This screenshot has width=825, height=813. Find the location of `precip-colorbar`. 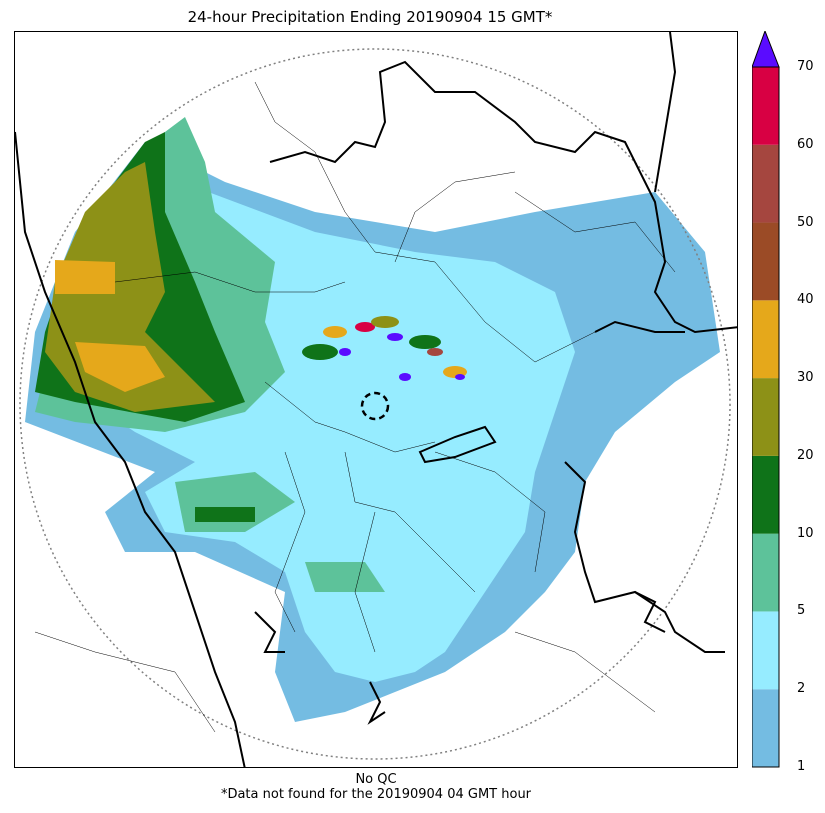

precip-colorbar is located at coordinates (781, 400).